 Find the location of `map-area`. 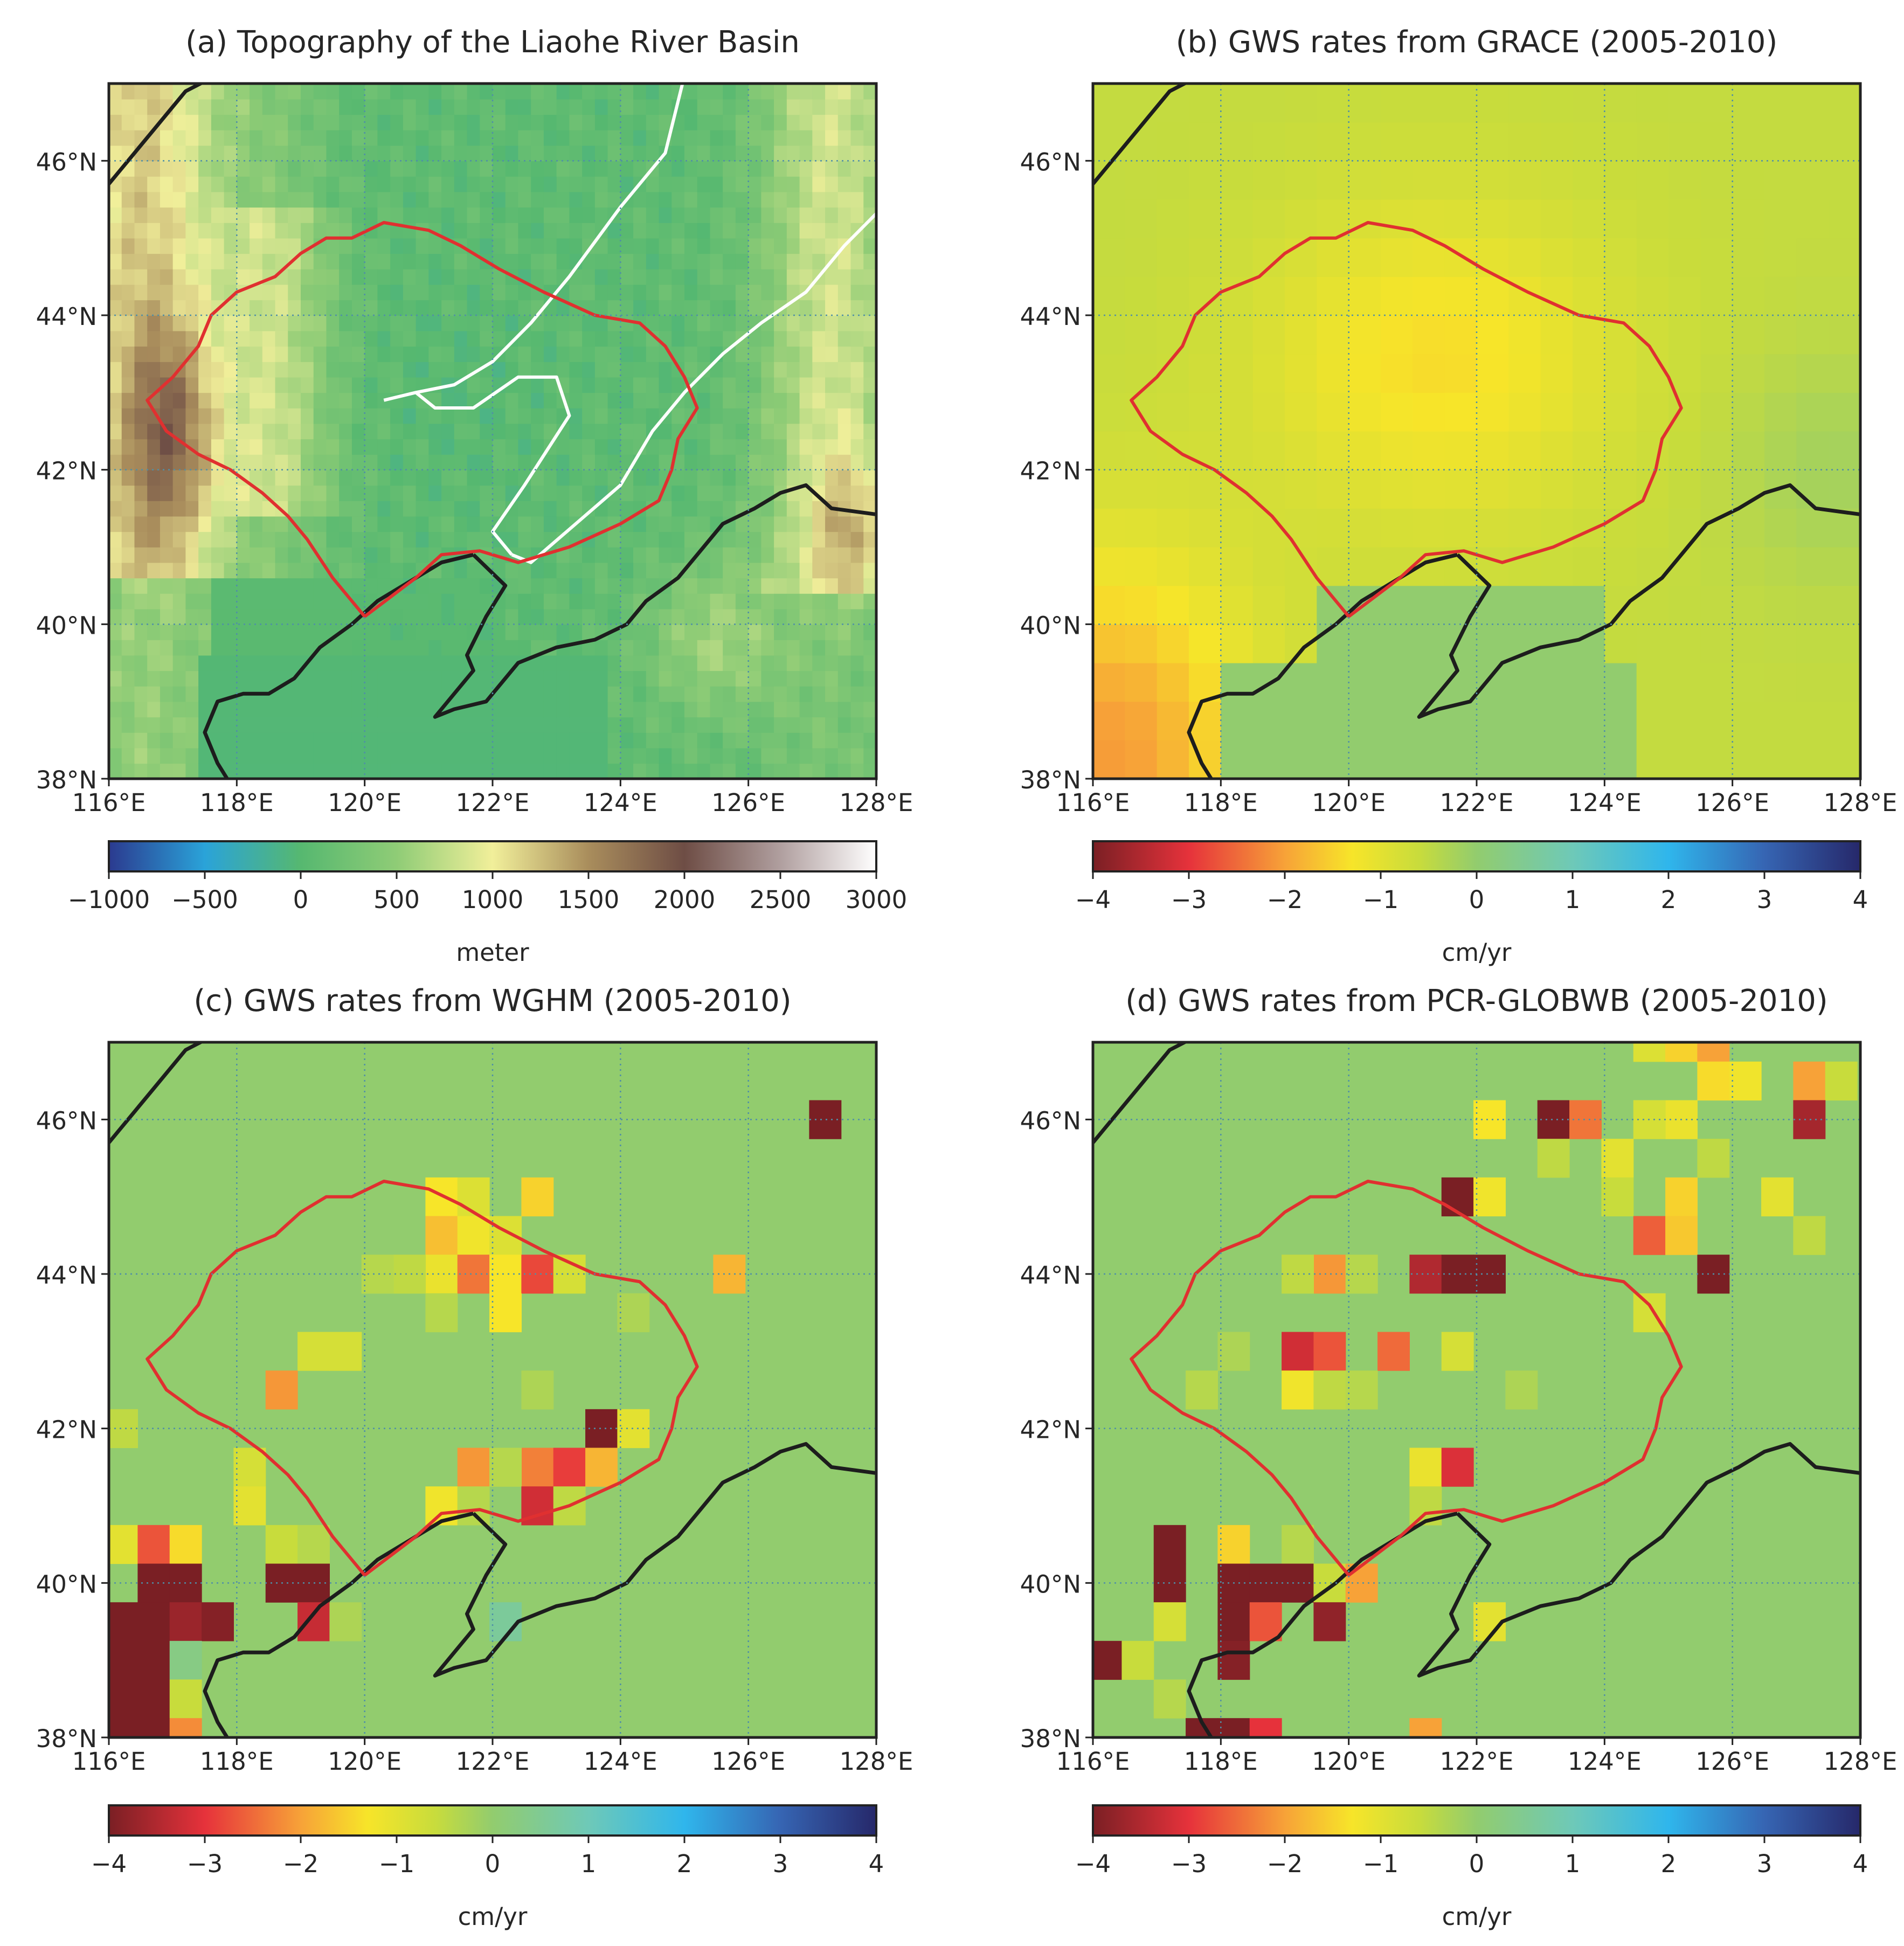

map-area is located at coordinates (493, 1389).